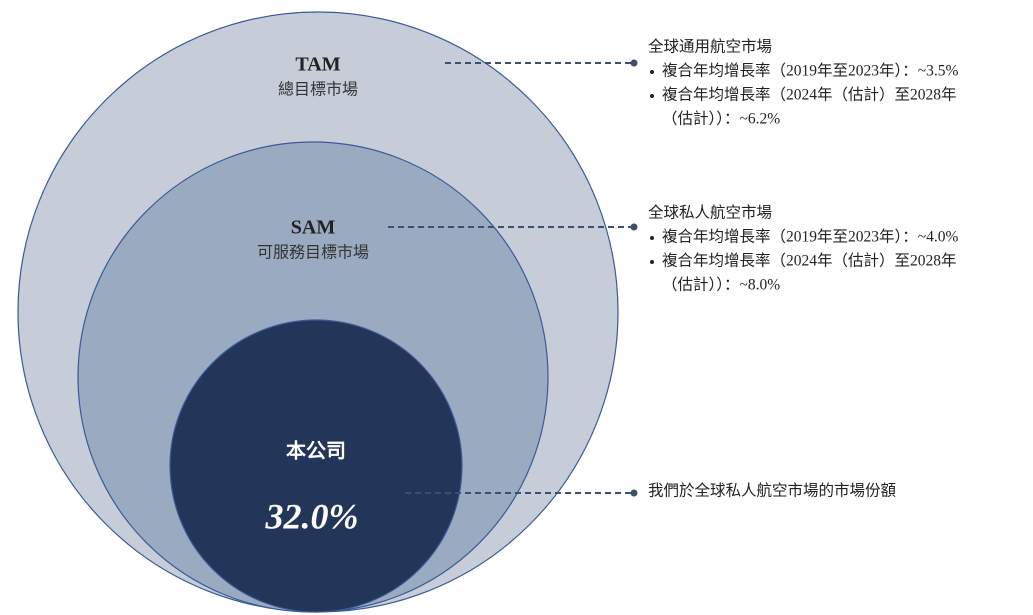 This screenshot has width=1033, height=615. What do you see at coordinates (318, 90) in the screenshot?
I see `tam-sublabel: 總目標市場` at bounding box center [318, 90].